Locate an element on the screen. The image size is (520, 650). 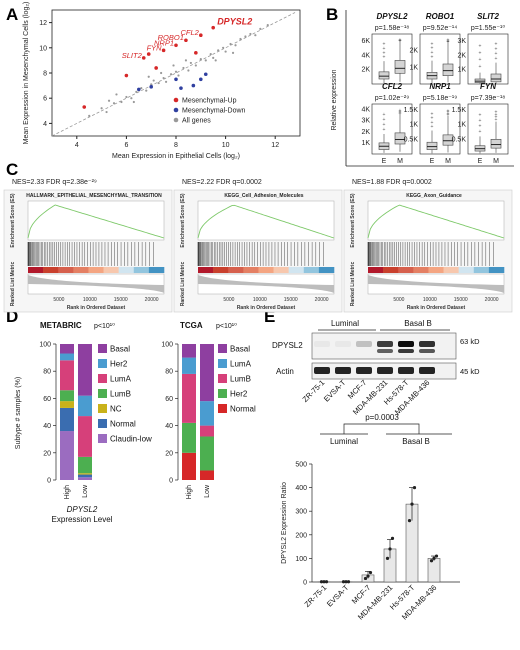
gsea-stat: NES=1.88 FDR q=0.0002 is located at coordinates (392, 182).